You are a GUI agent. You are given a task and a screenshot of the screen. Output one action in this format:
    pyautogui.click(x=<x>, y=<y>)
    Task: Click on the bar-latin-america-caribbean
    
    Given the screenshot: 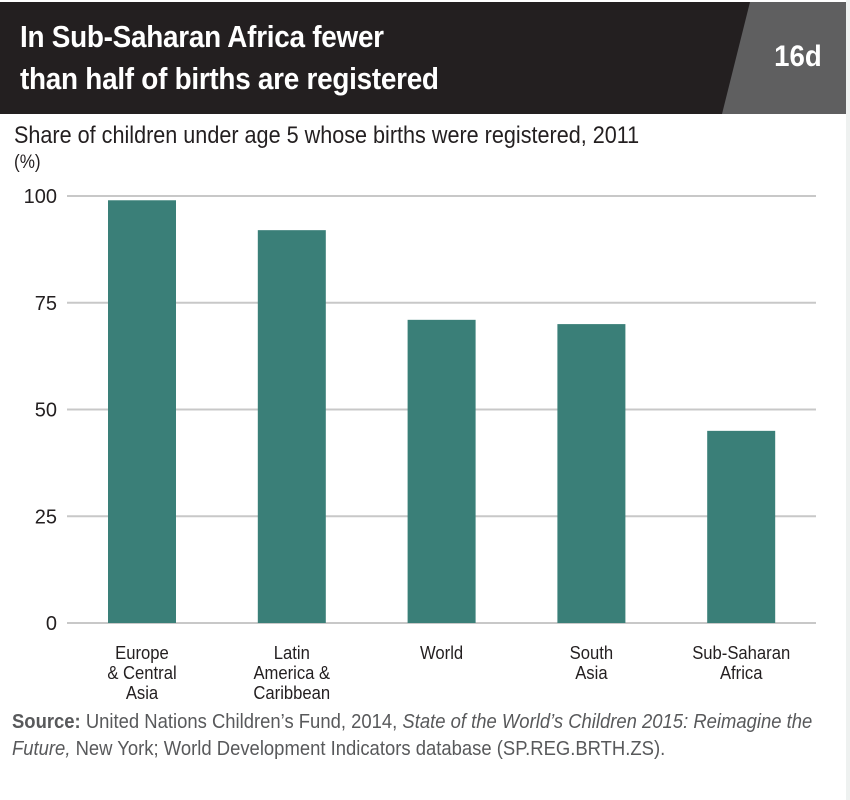 What is the action you would take?
    pyautogui.click(x=291, y=426)
    